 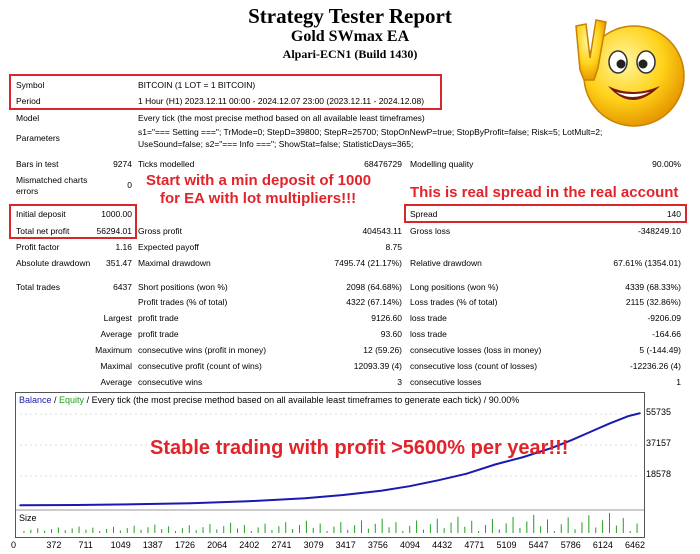 What do you see at coordinates (258, 198) in the screenshot?
I see `deposit-note-line-2: for EA with lot multipliers!!!` at bounding box center [258, 198].